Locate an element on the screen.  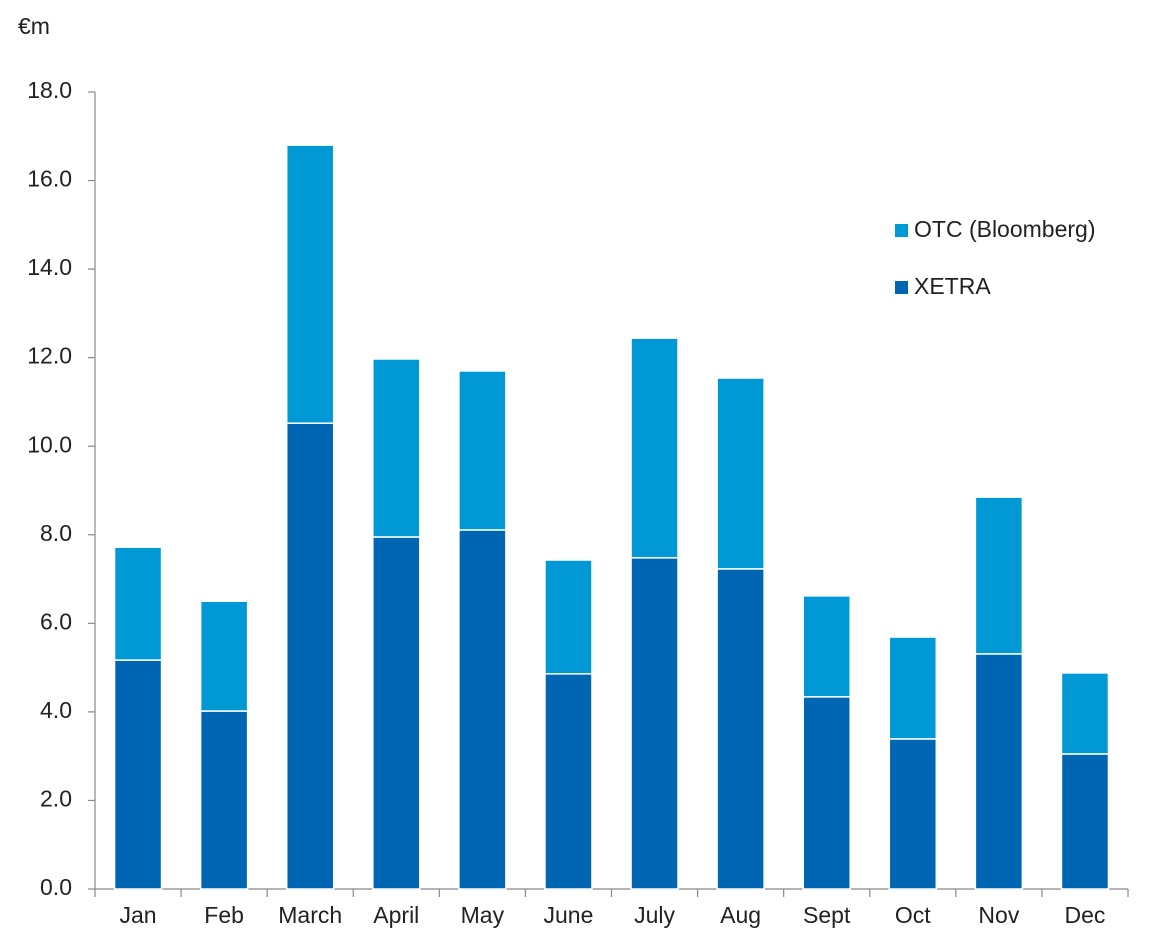
y-tick-label: 6.0 is located at coordinates (56, 621).